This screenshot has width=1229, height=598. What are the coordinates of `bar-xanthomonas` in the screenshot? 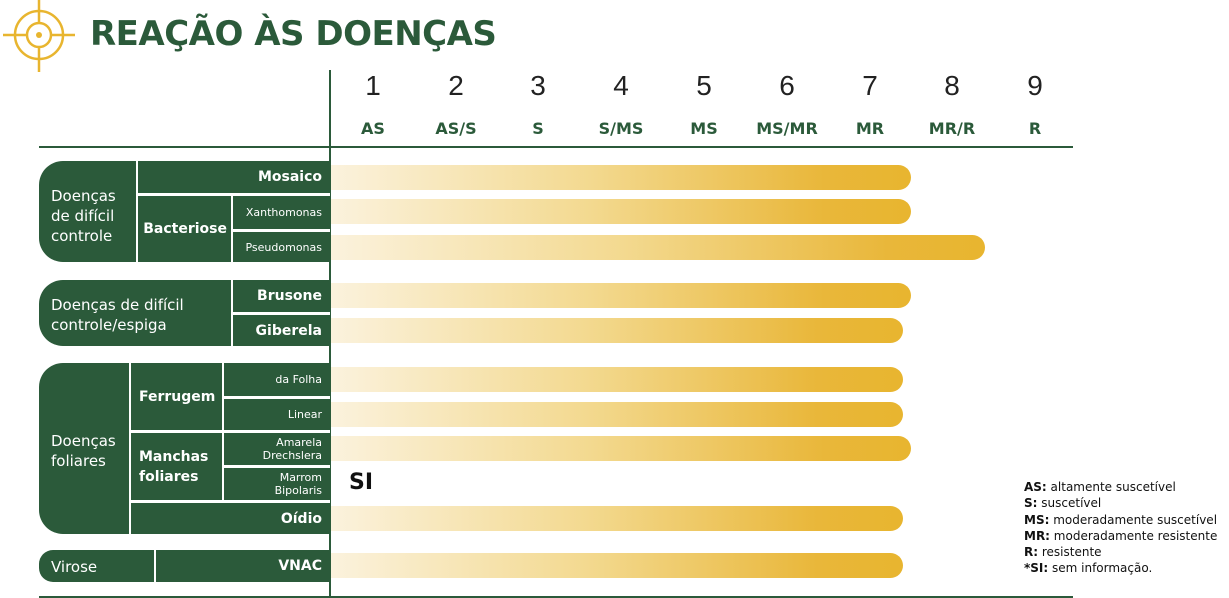 It's located at (621, 211).